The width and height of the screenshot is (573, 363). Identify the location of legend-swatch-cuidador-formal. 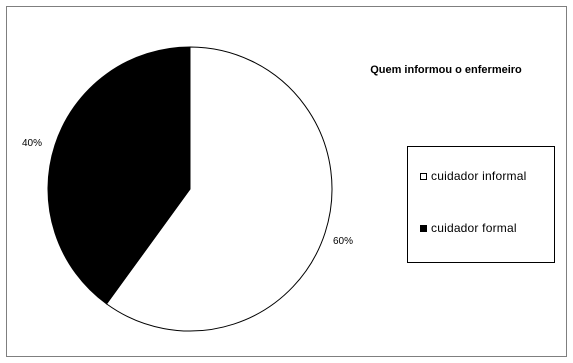
(423, 228).